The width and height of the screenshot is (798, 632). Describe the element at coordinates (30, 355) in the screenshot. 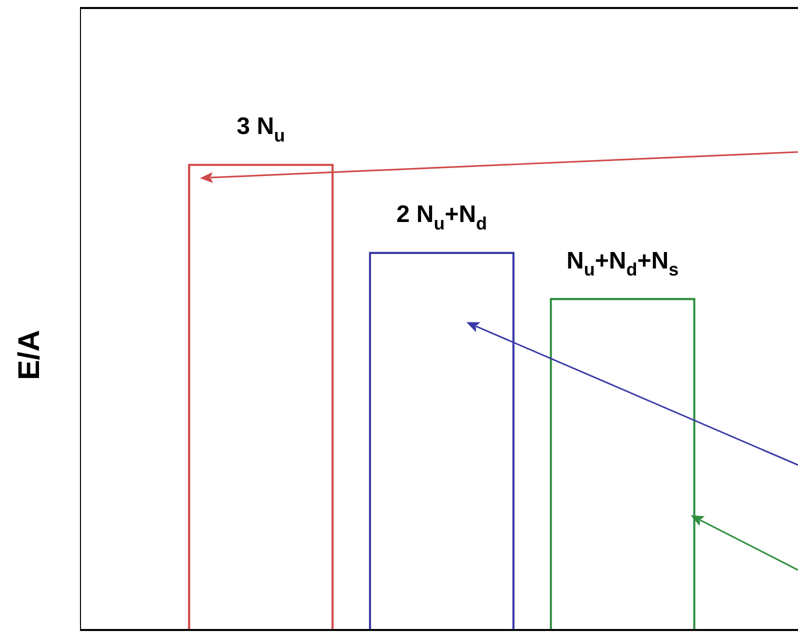

I see `y-axis-title: E/A` at that location.